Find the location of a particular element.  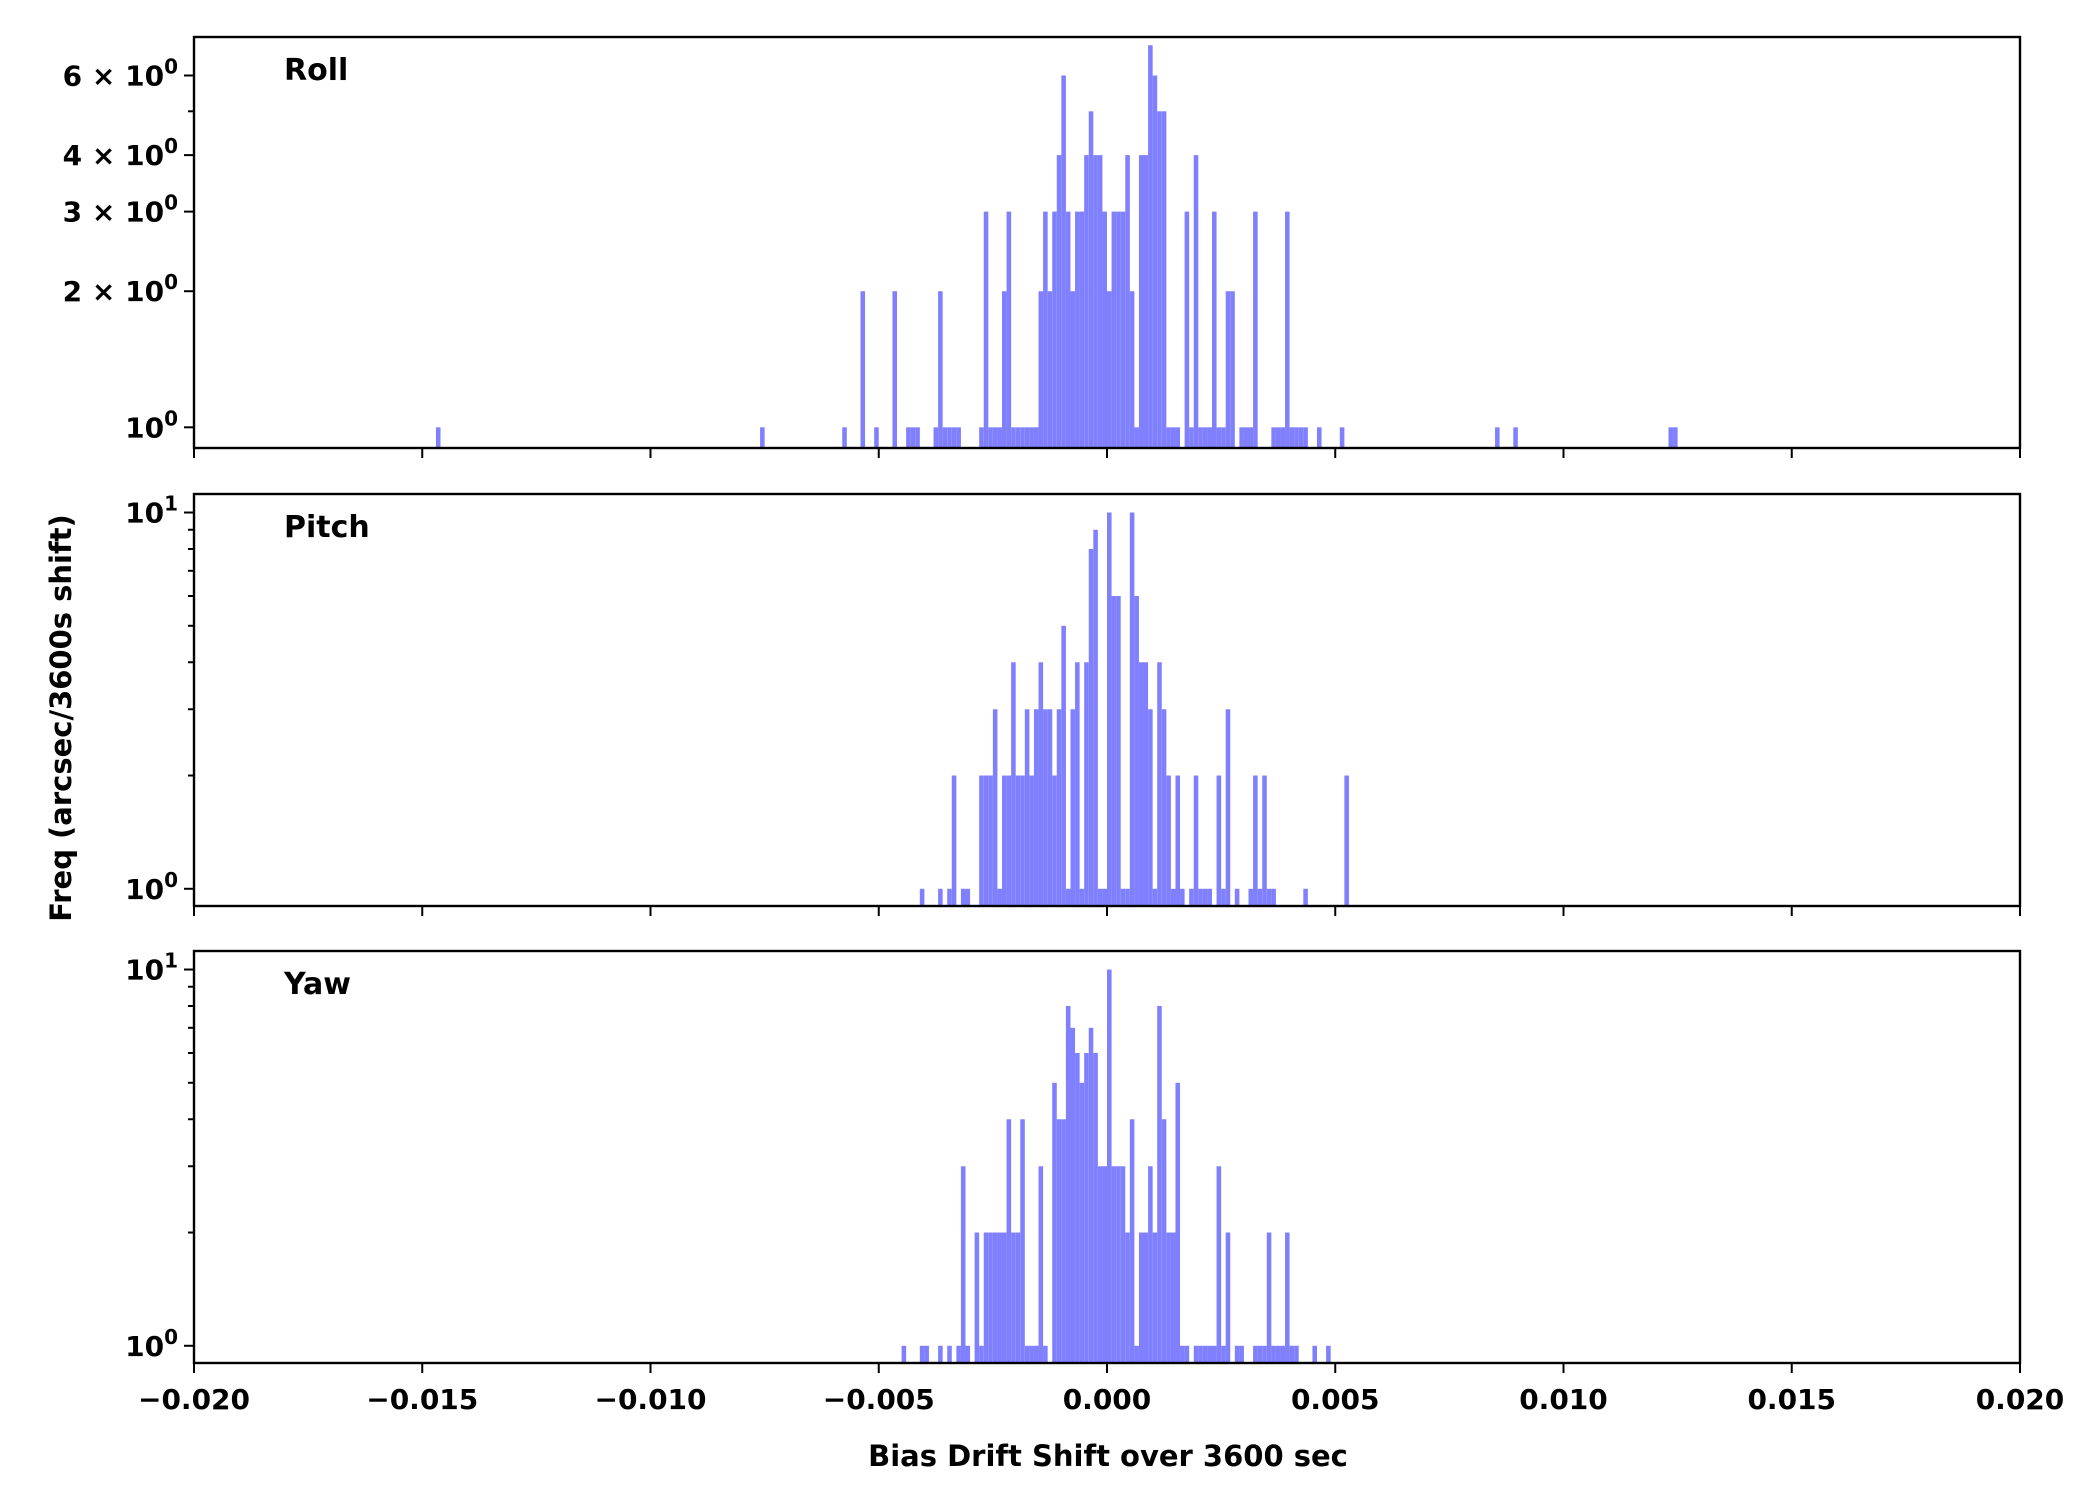

x-tick-label-0: −0.020 is located at coordinates (194, 1399).